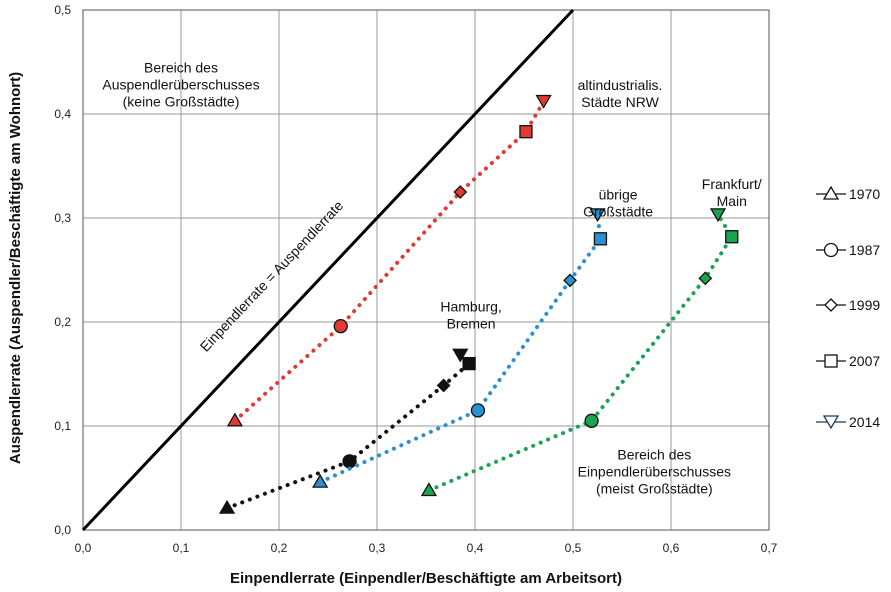 Image resolution: width=891 pixels, height=592 pixels. Describe the element at coordinates (573, 548) in the screenshot. I see `x-tick-label: 0,5` at that location.